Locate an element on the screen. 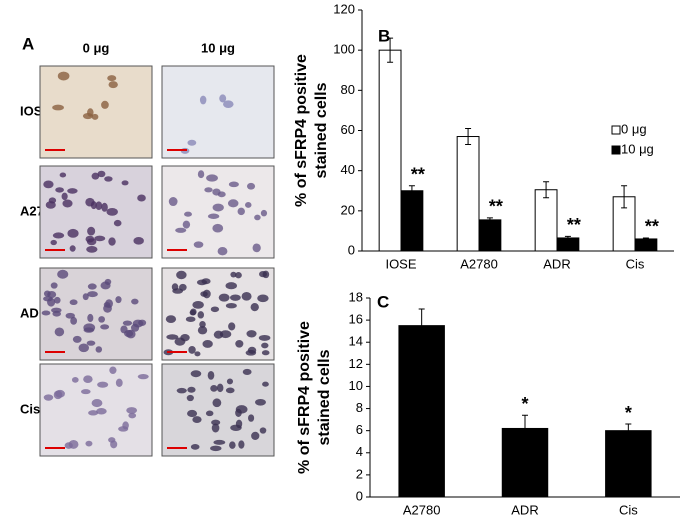  y-tick-label: 16 is located at coordinates (356, 319).